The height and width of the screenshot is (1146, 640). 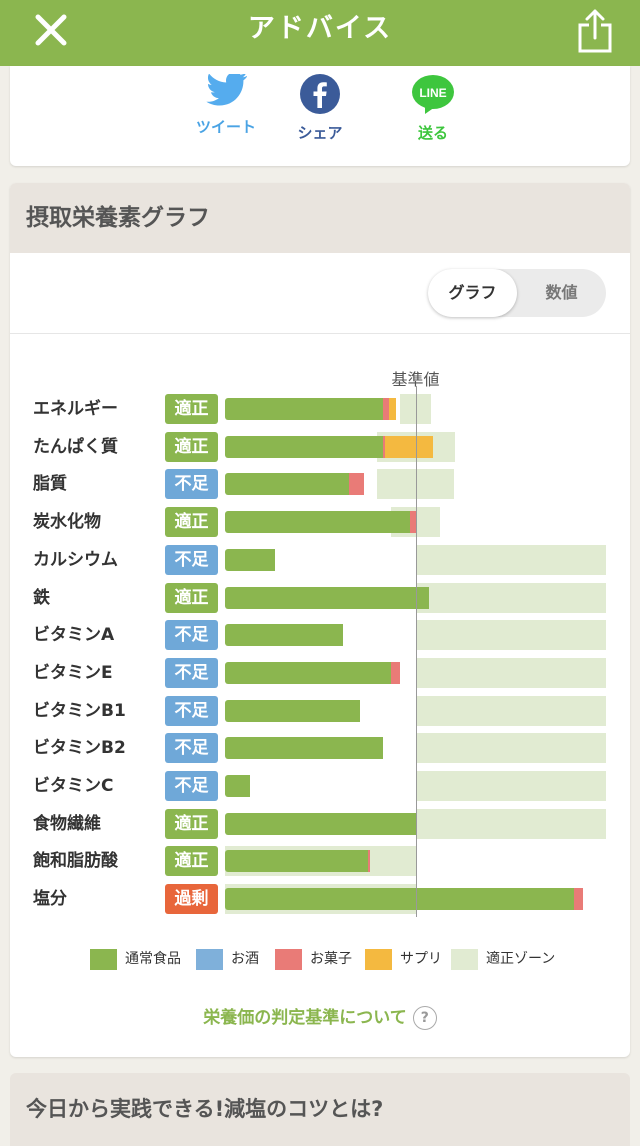 I want to click on toggle-value: 数値, so click(x=561, y=292).